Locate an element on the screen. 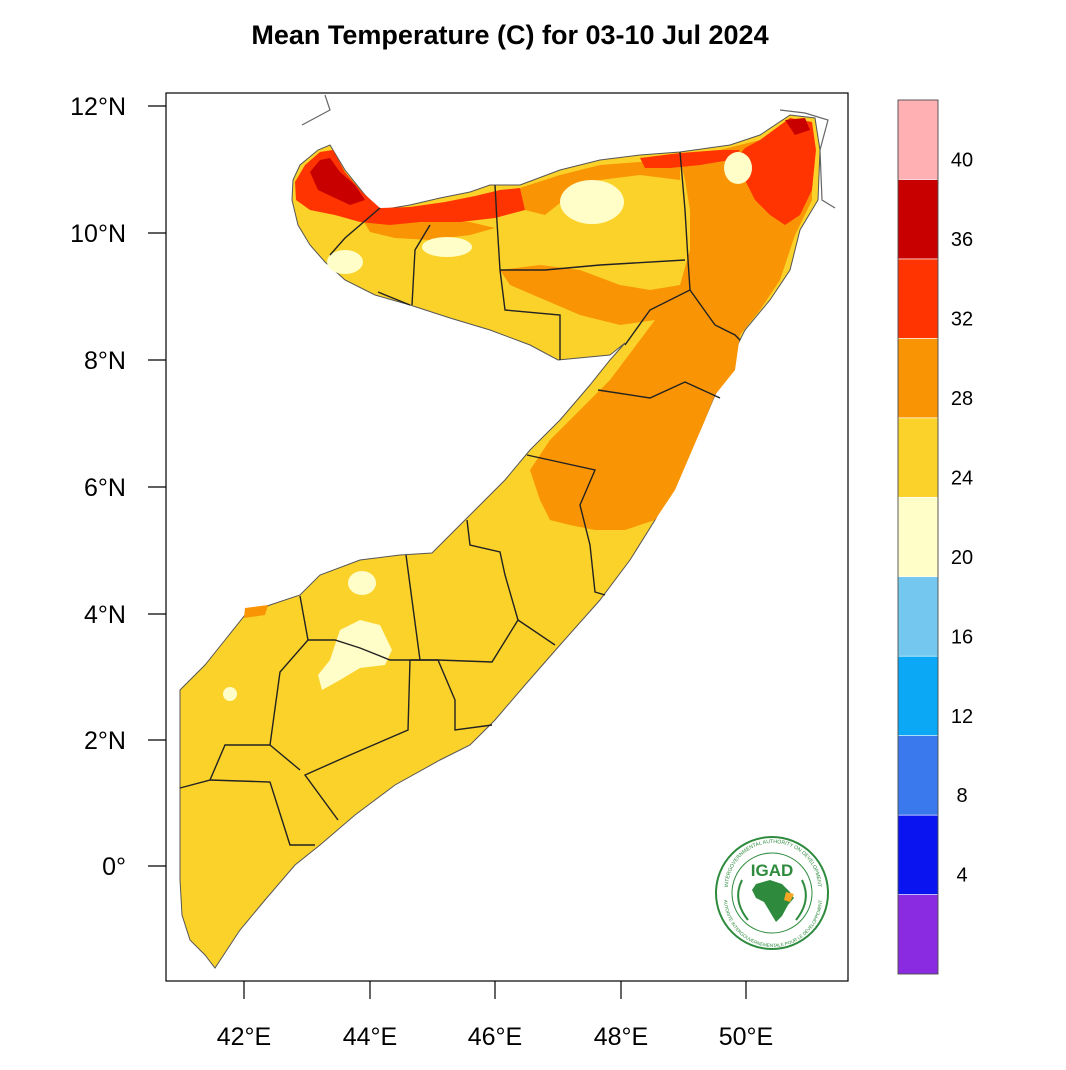  x-tick-50E: 50°E is located at coordinates (746, 1037).